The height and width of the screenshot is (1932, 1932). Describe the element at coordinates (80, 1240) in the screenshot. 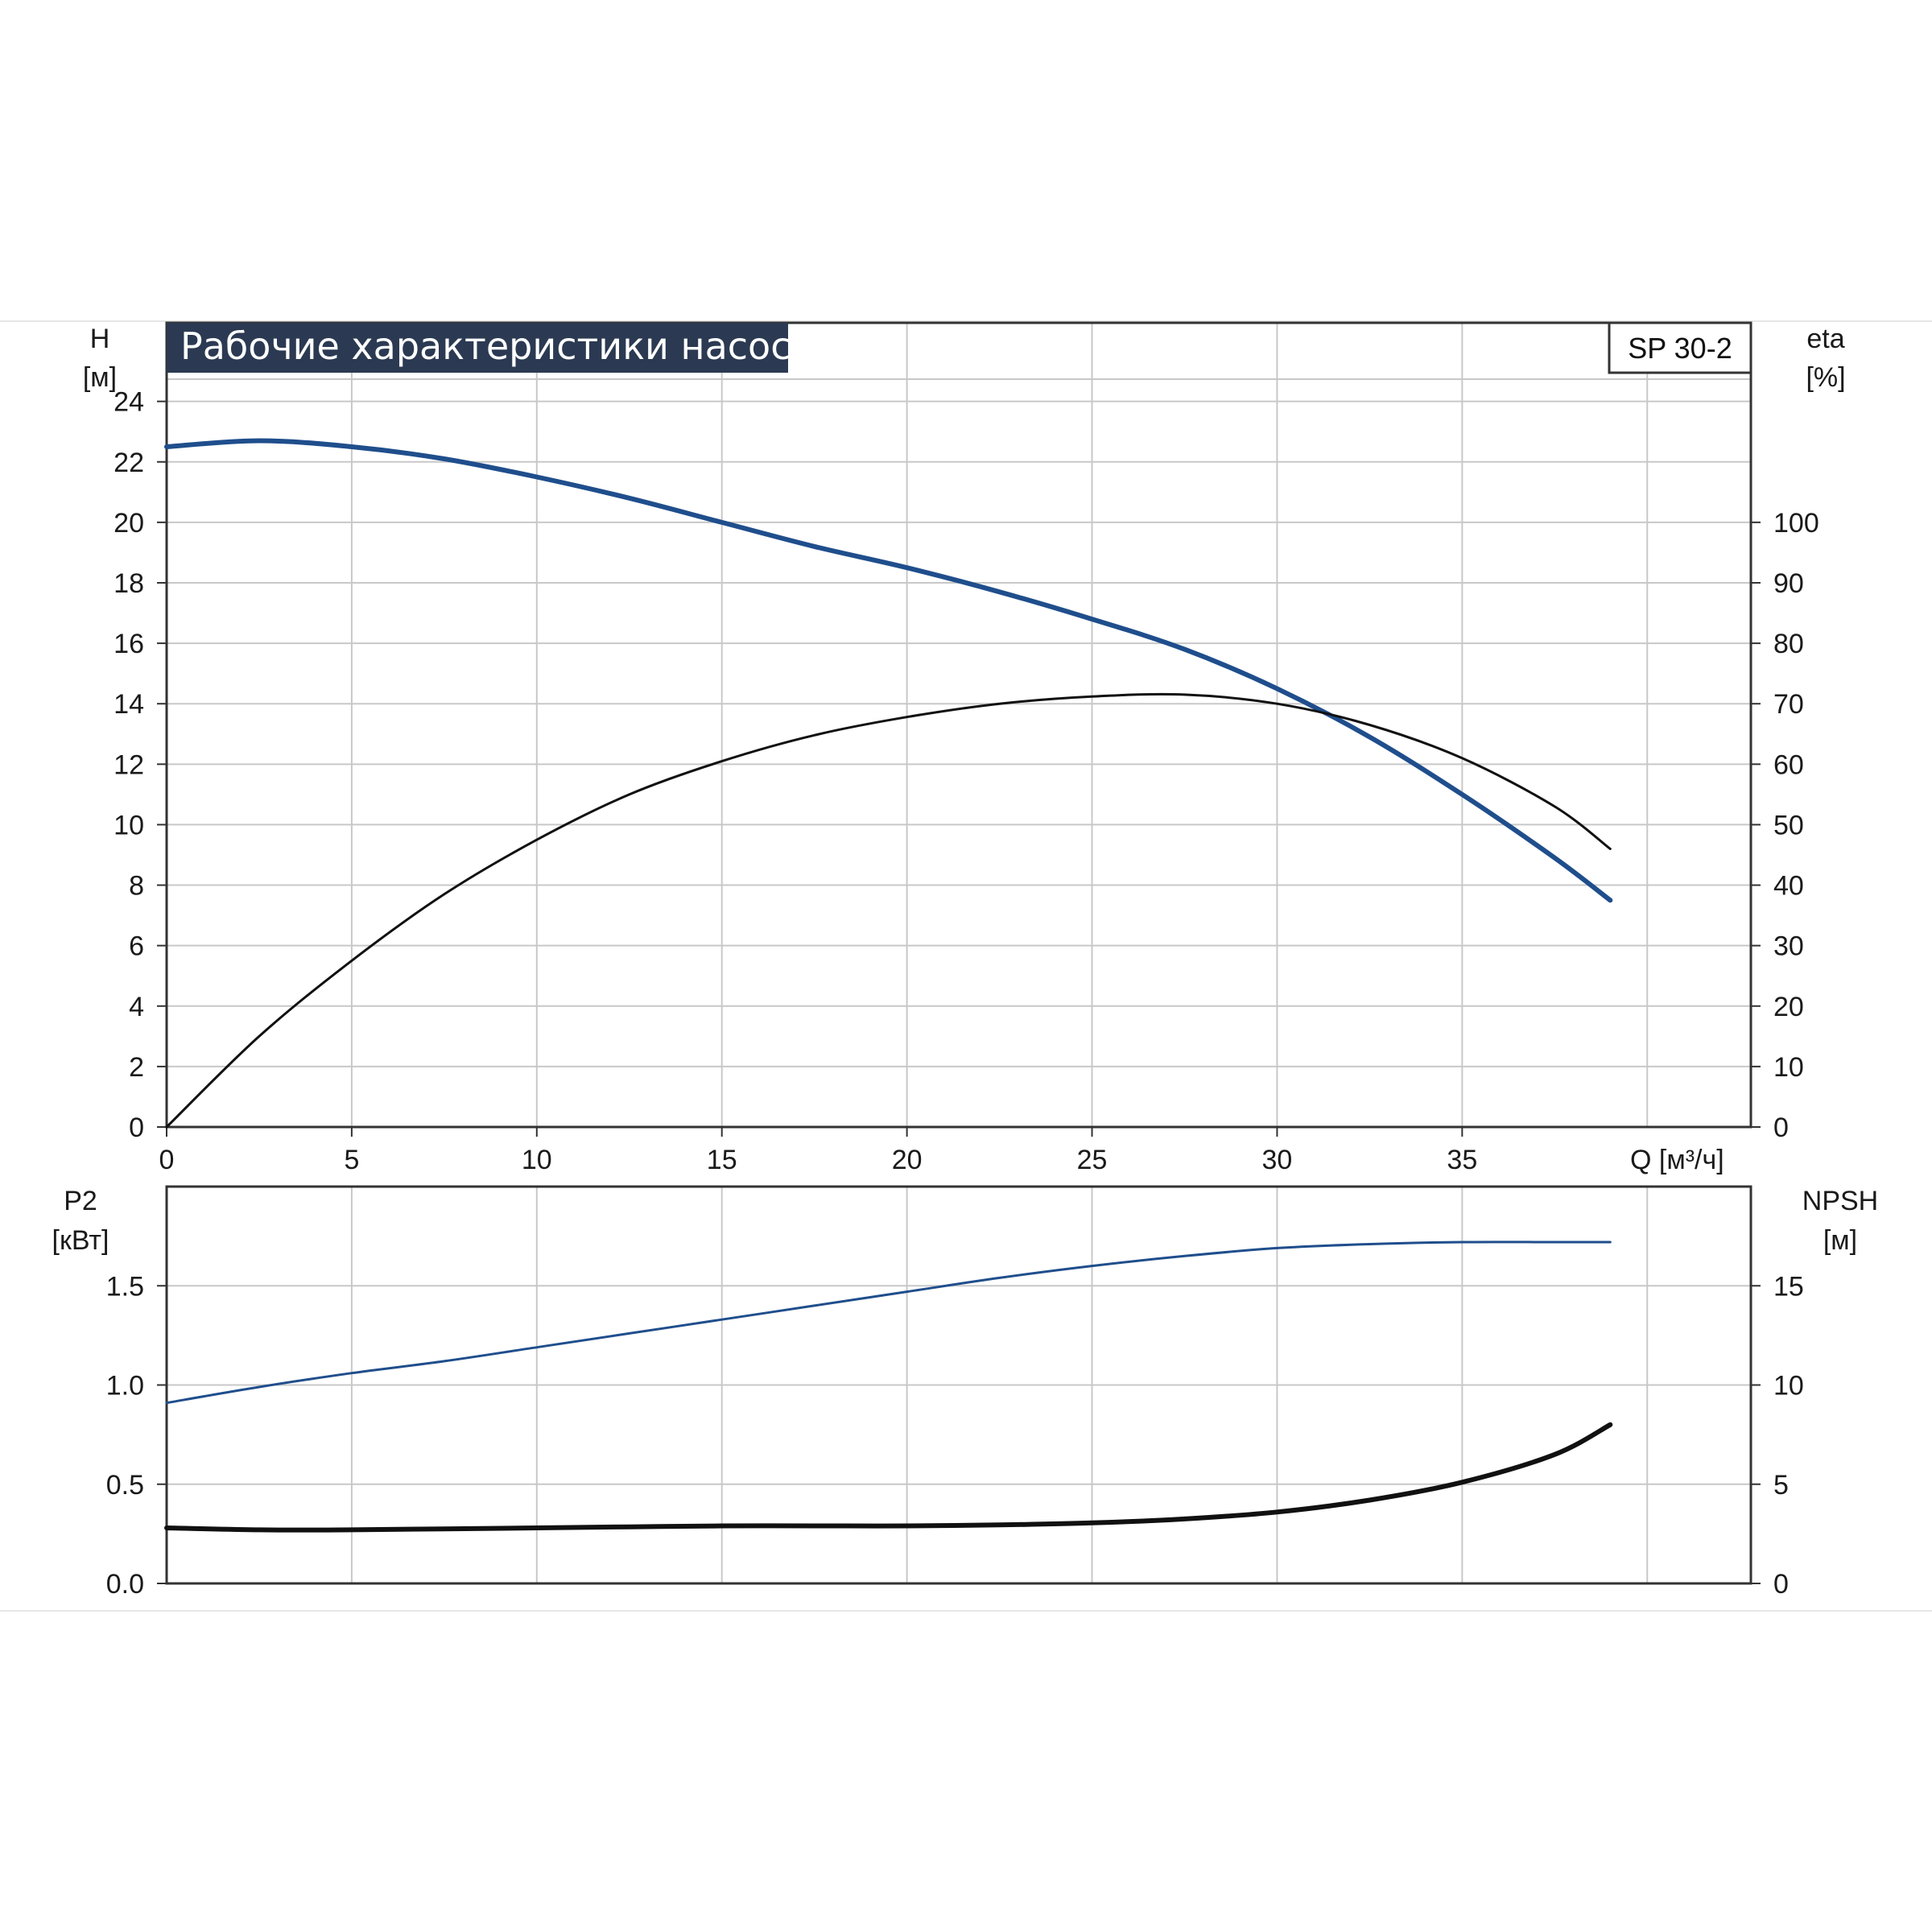

I see `y-left-label-lower-2: [кВт]` at that location.